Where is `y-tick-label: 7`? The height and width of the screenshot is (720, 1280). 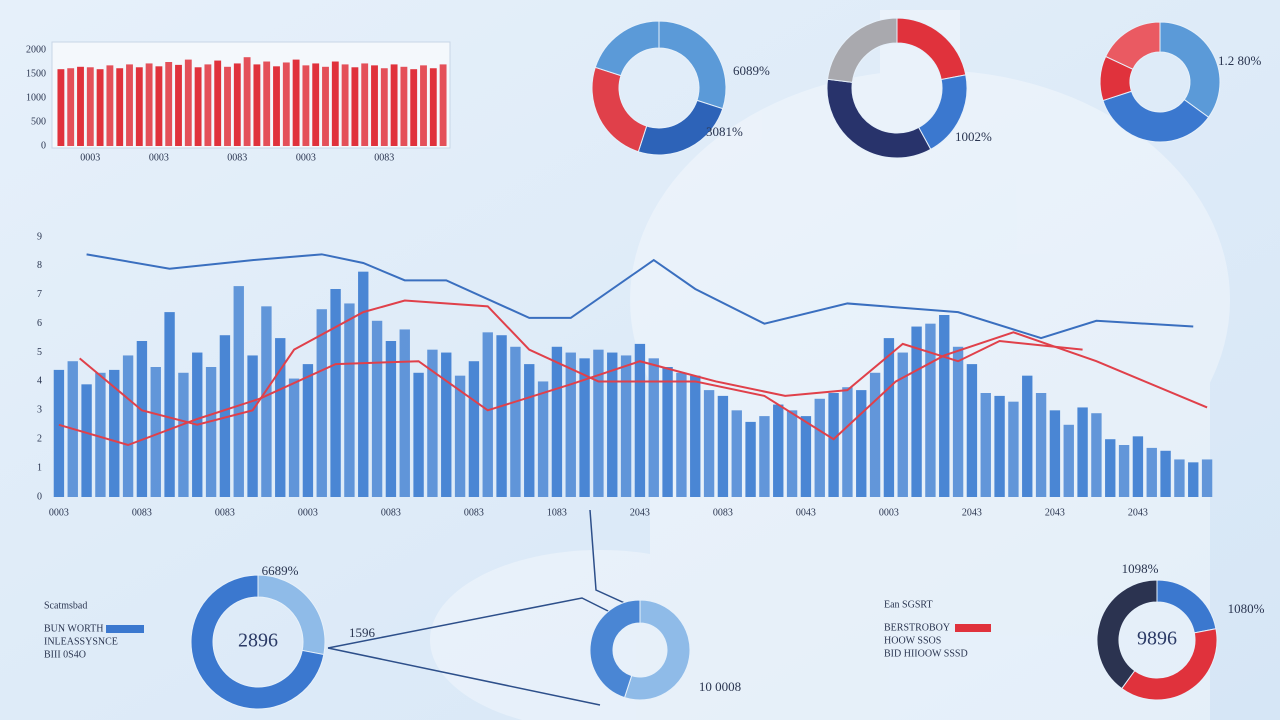 y-tick-label: 7 is located at coordinates (39, 294).